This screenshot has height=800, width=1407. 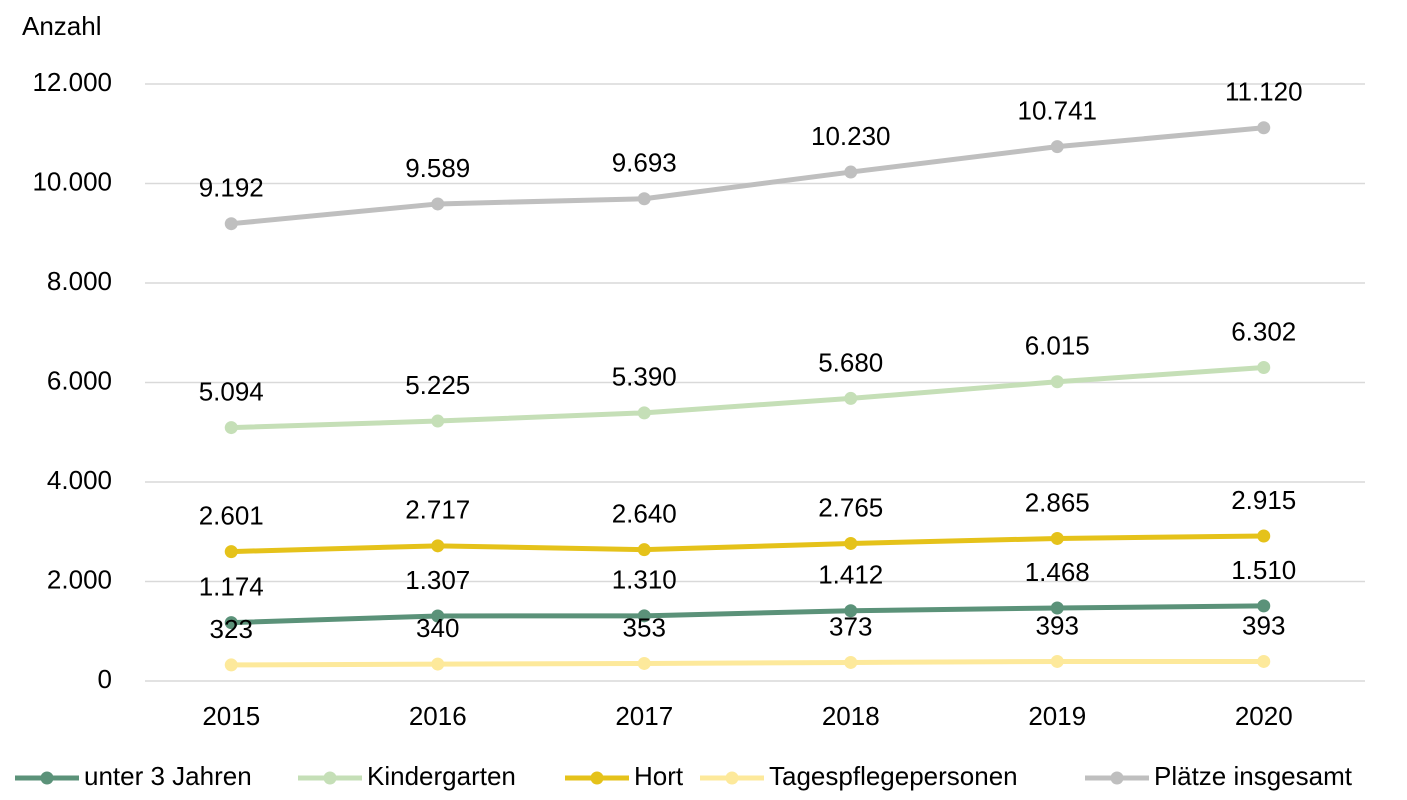 I want to click on data-label: 323, so click(x=231, y=629).